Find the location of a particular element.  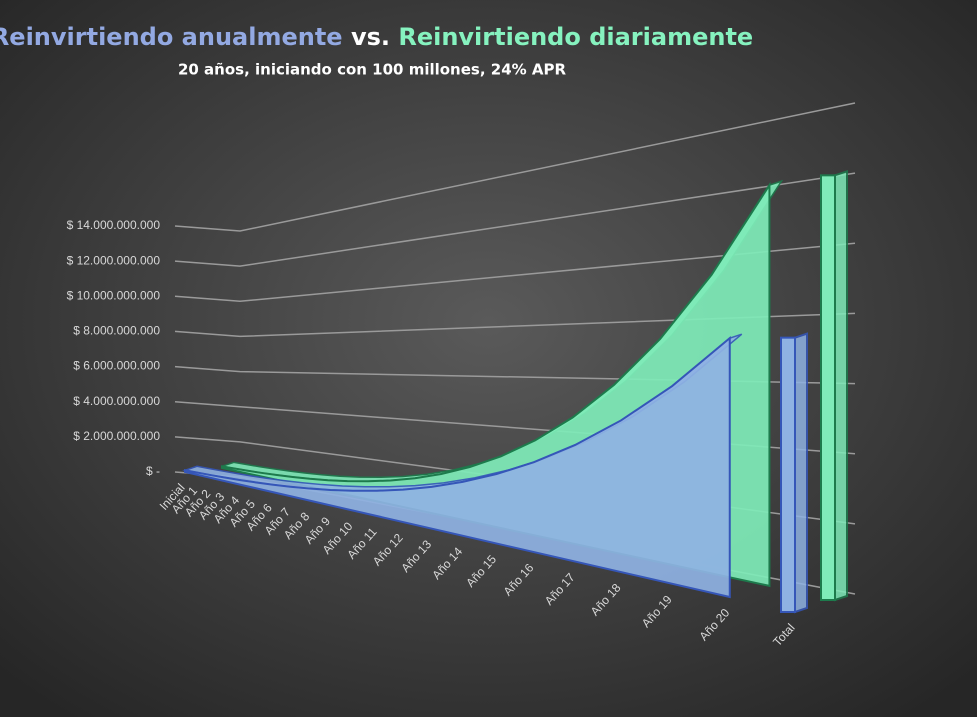

title-part: Reinvirtiendo anualmente is located at coordinates (171, 37).